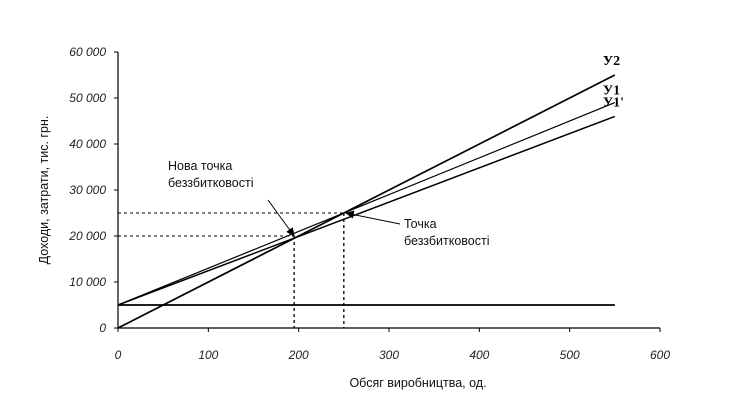  I want to click on x-tick-labels: 0 100 200 300 400 500 600, so click(392, 345).